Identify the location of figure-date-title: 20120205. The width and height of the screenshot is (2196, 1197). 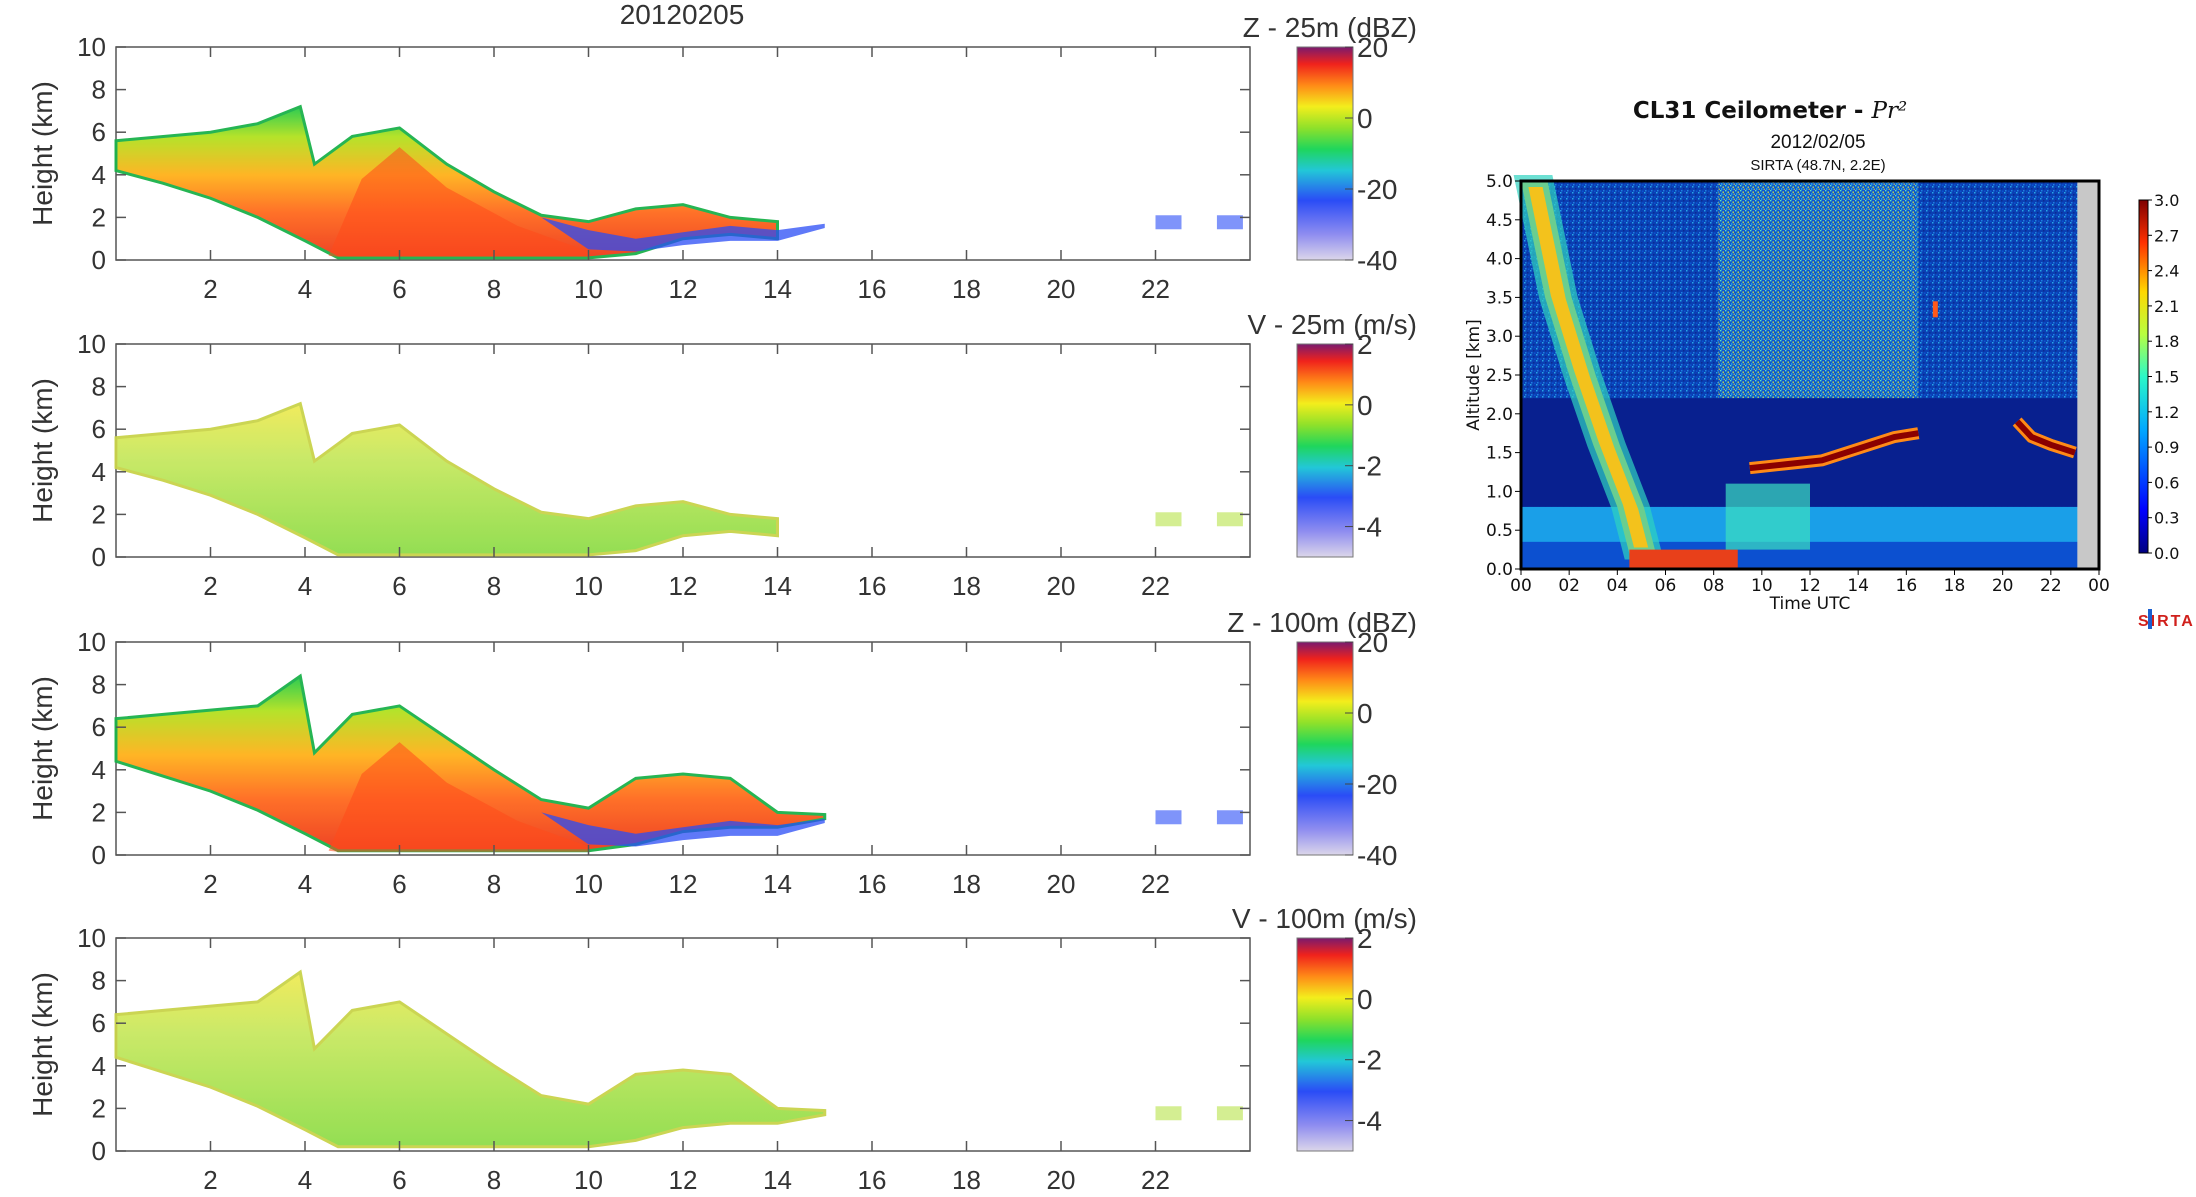
(682, 15).